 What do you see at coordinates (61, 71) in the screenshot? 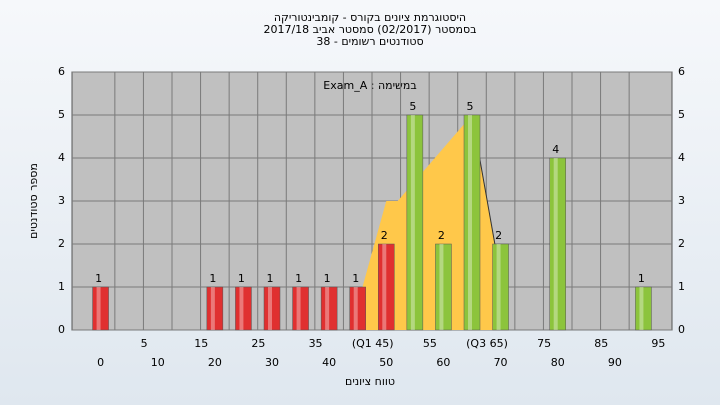
I see `y-tick-label: 6` at bounding box center [61, 71].